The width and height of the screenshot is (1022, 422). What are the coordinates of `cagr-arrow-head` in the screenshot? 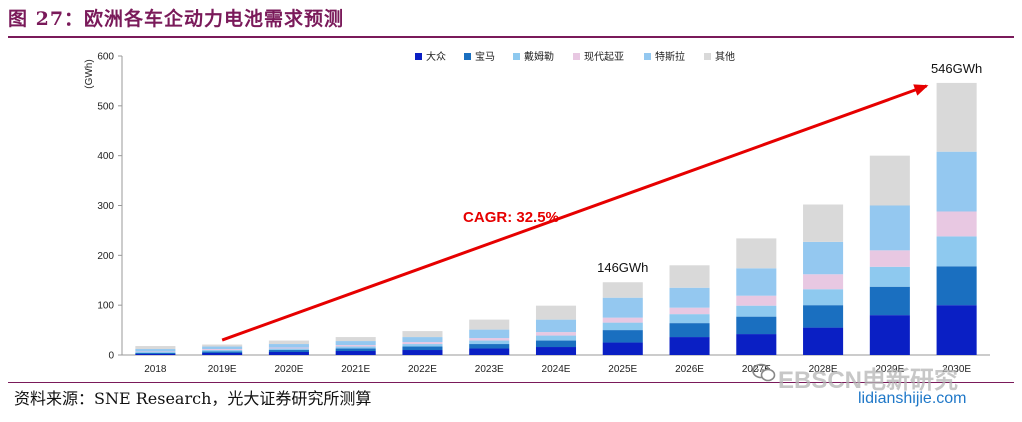 It's located at (921, 90).